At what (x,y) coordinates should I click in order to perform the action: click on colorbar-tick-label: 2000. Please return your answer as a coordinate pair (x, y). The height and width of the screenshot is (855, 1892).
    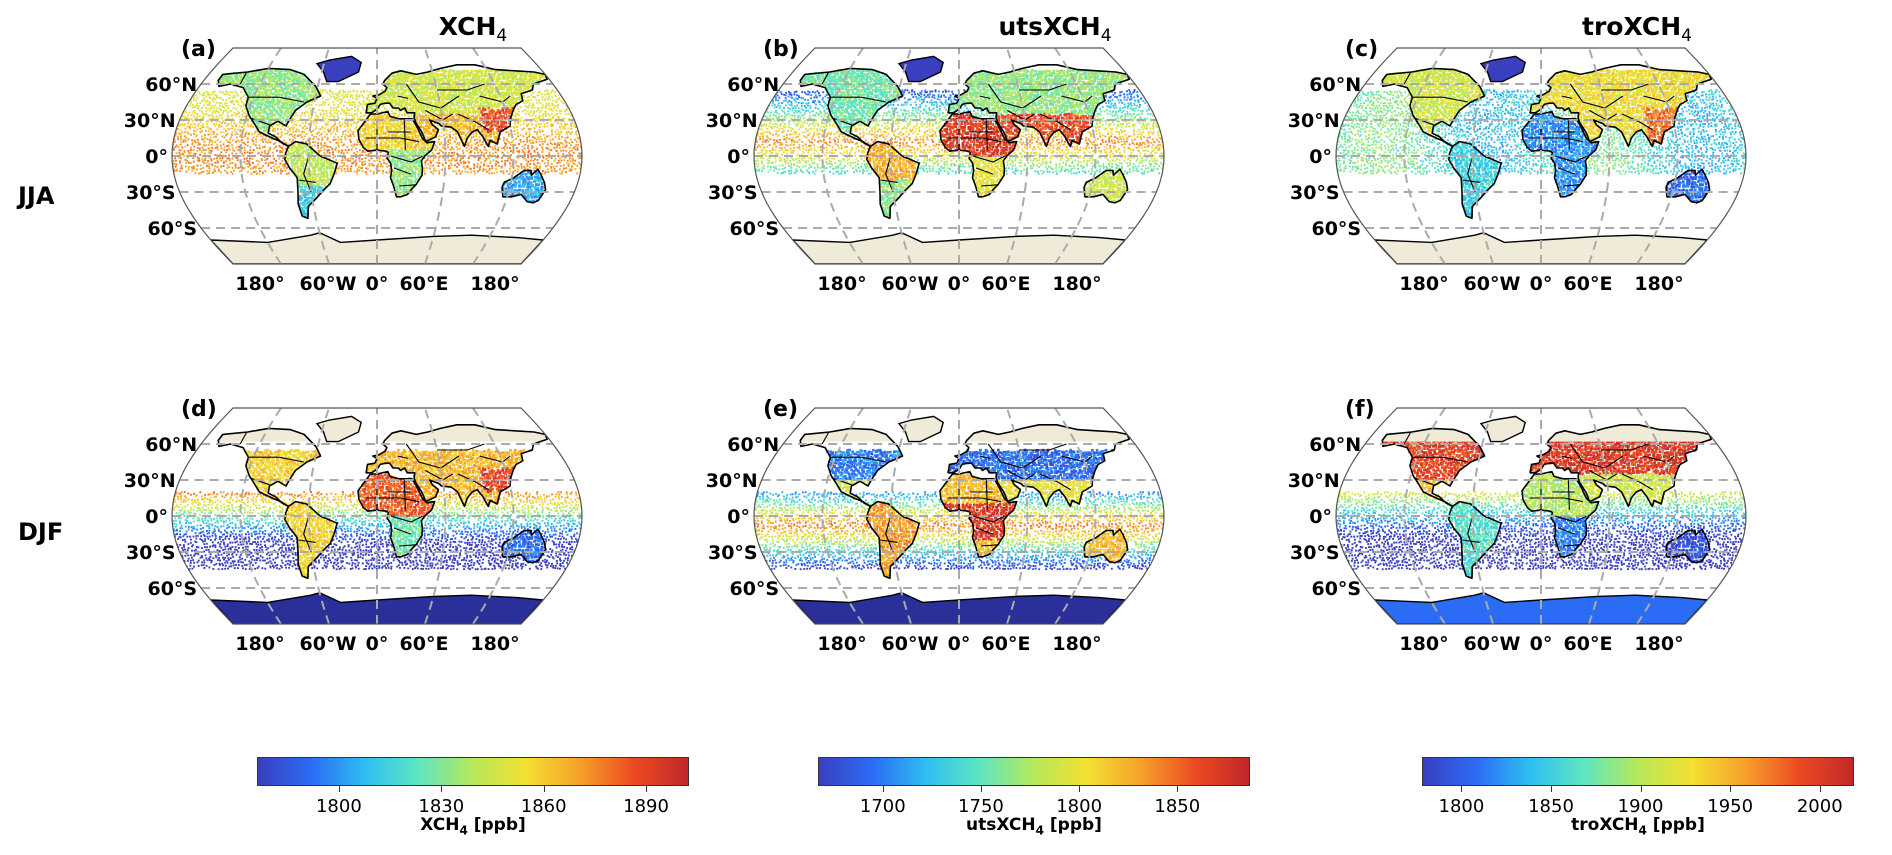
    Looking at the image, I should click on (1820, 806).